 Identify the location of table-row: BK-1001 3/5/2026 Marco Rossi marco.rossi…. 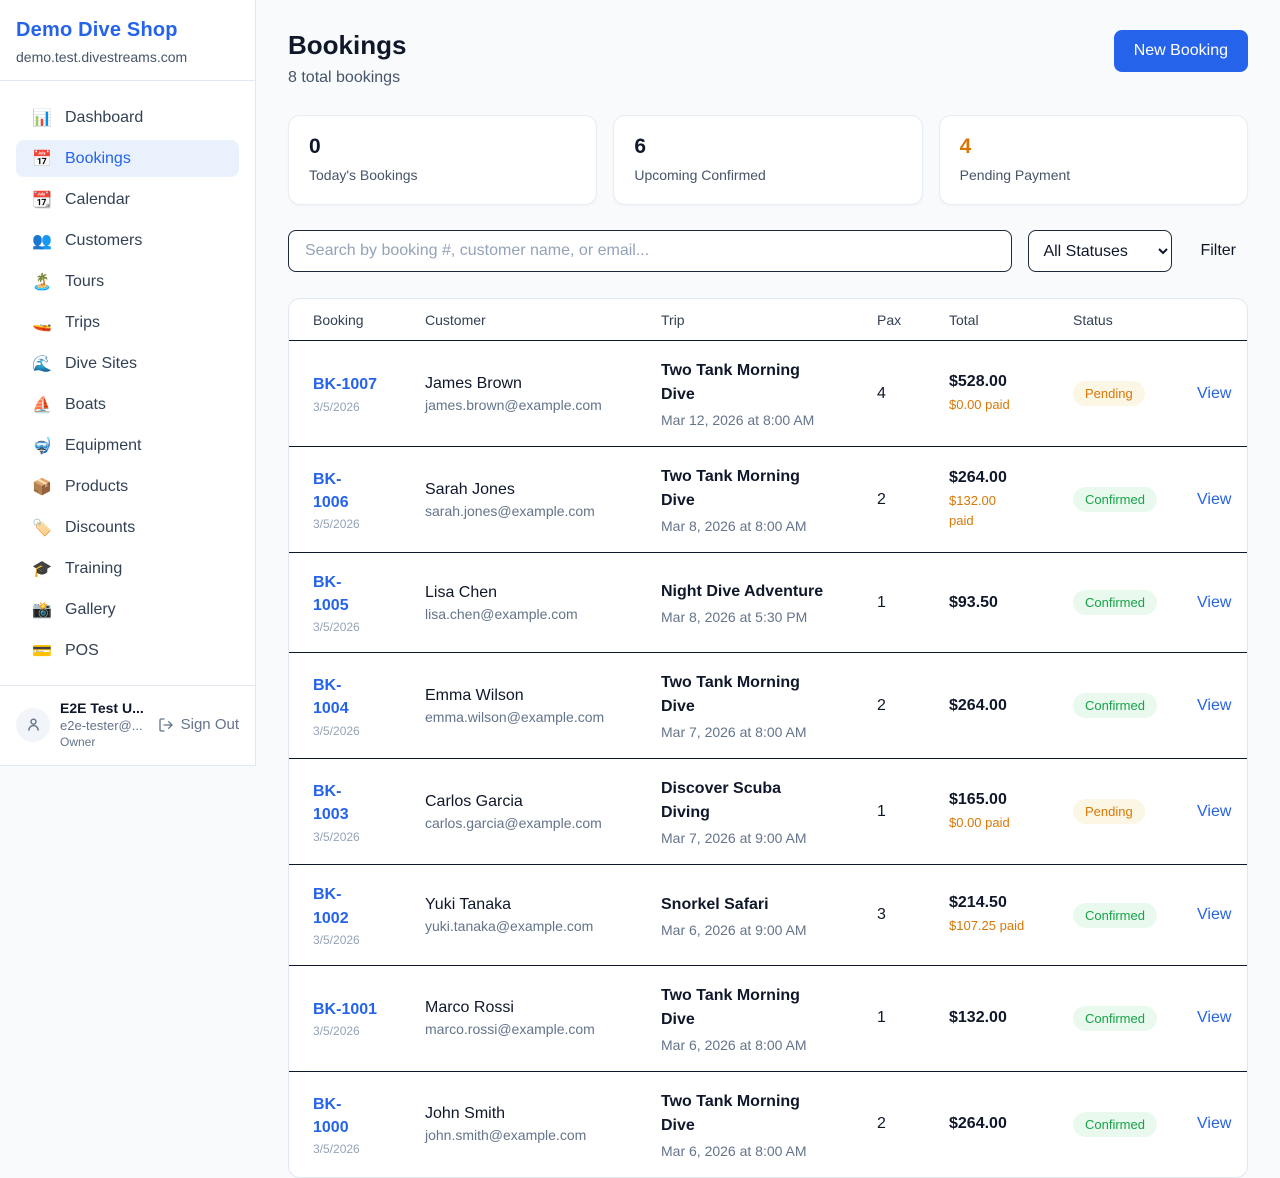
(768, 1019).